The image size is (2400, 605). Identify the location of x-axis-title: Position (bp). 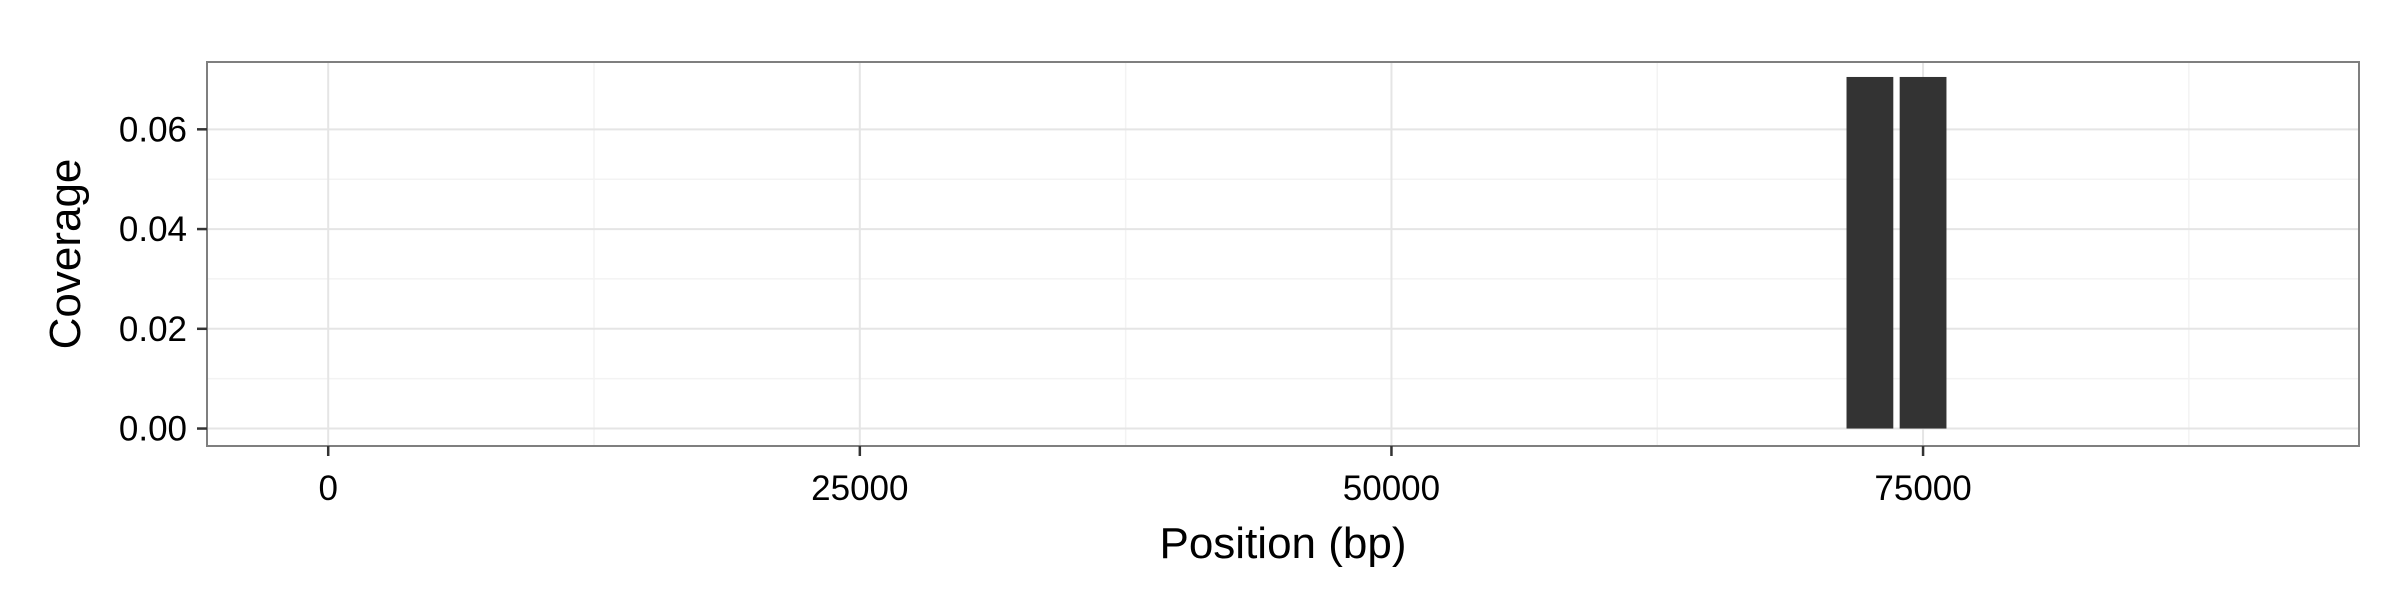
(1282, 543).